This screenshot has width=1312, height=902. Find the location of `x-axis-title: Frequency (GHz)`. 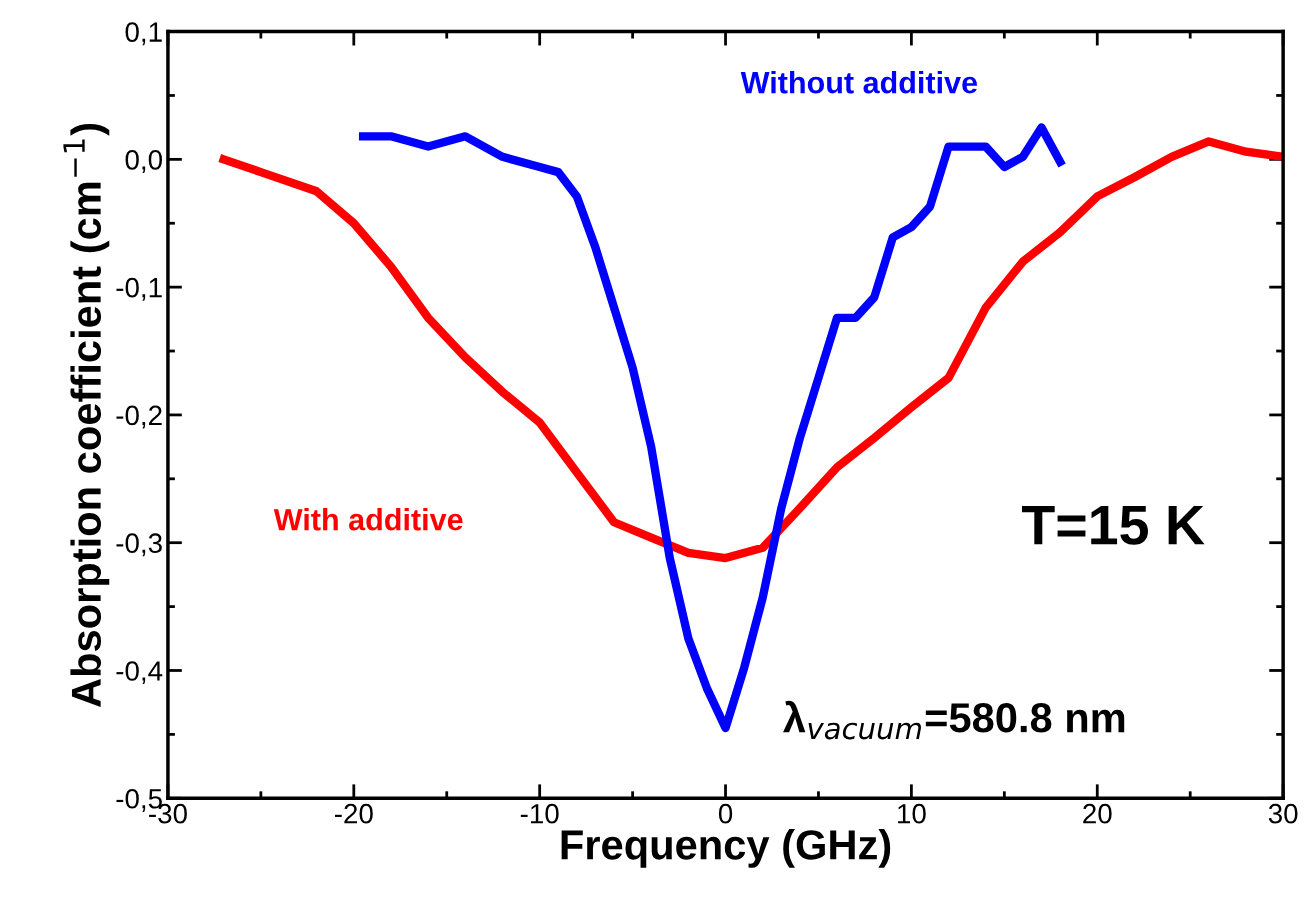

x-axis-title: Frequency (GHz) is located at coordinates (726, 848).